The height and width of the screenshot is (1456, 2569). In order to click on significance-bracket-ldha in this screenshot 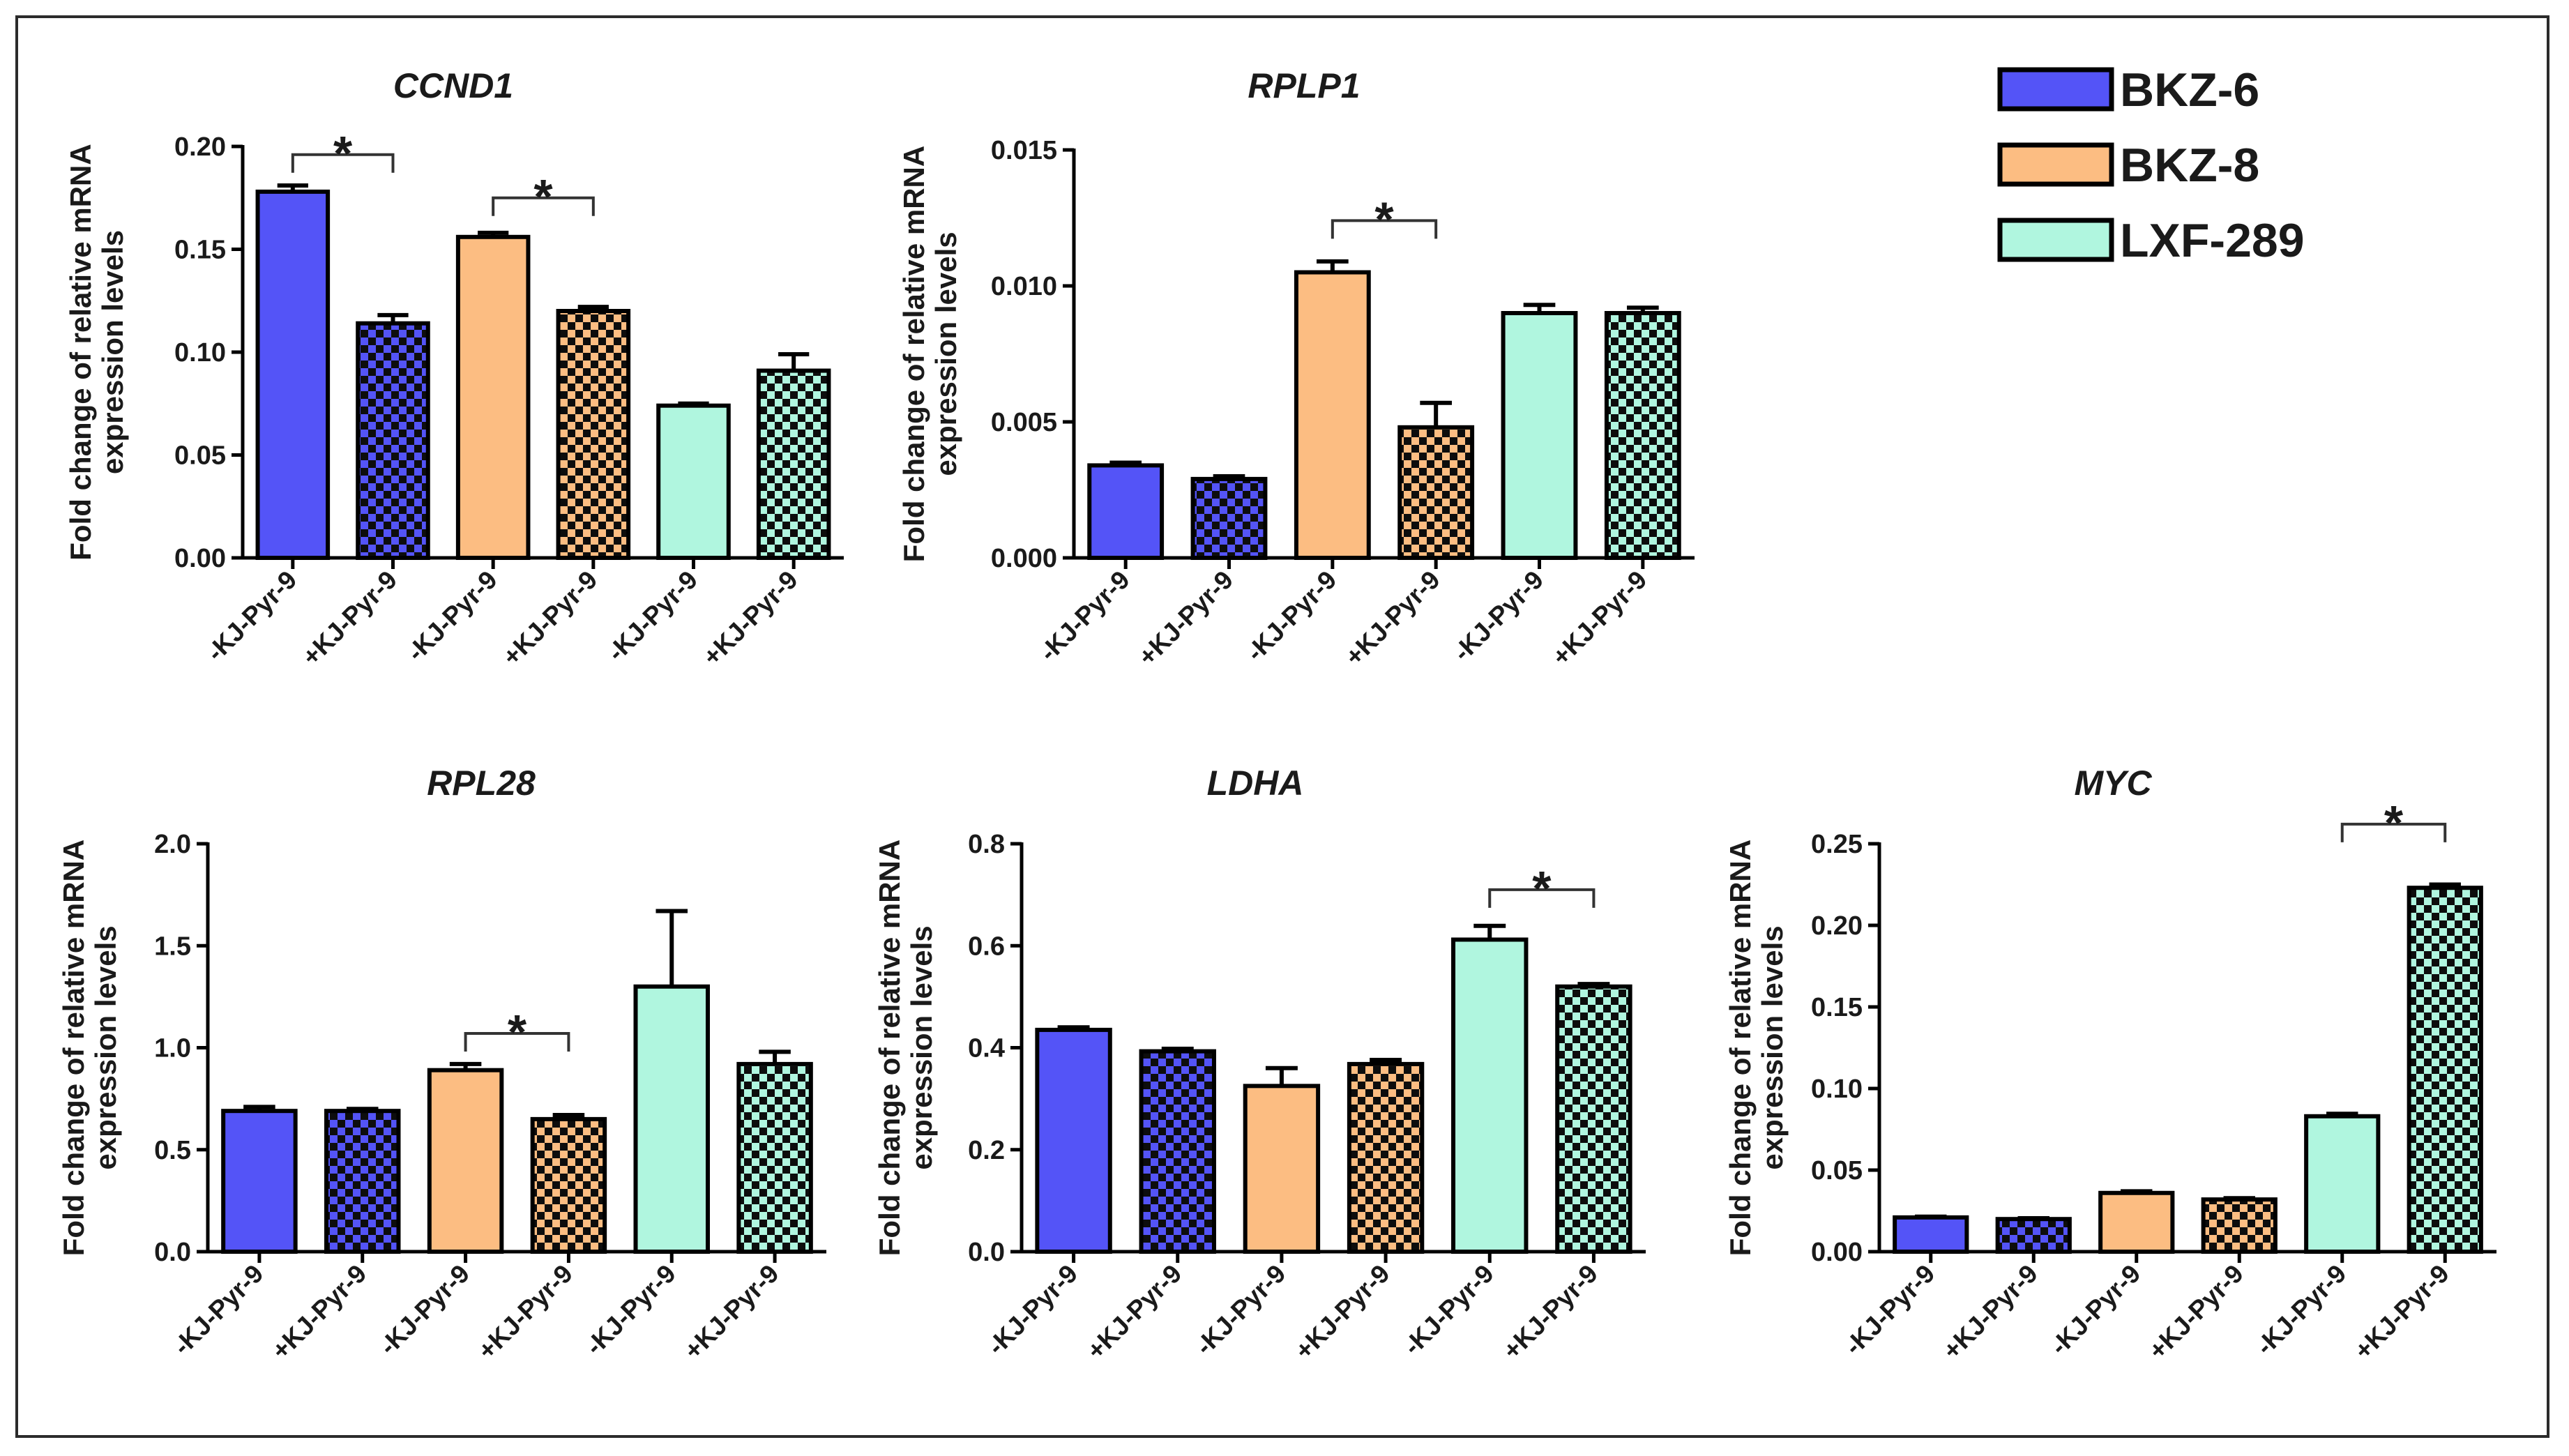, I will do `click(1542, 898)`.